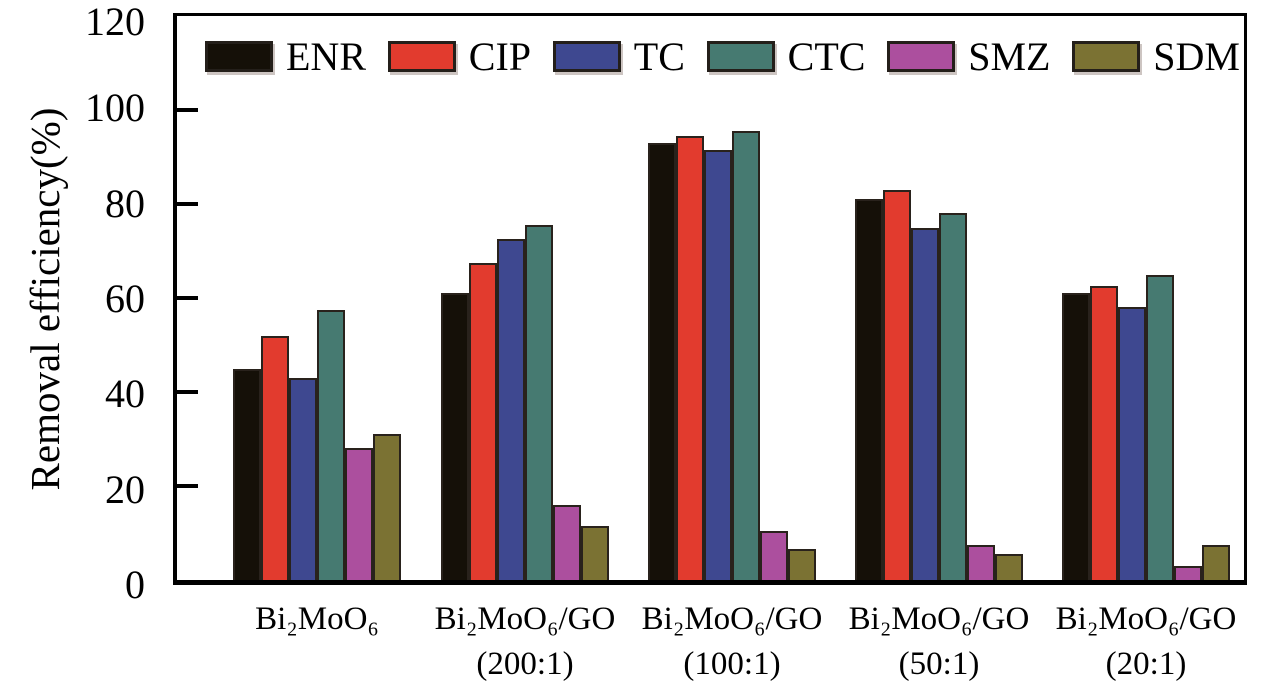 This screenshot has width=1283, height=690. Describe the element at coordinates (740, 56) in the screenshot. I see `legend-swatch-CTC` at that location.